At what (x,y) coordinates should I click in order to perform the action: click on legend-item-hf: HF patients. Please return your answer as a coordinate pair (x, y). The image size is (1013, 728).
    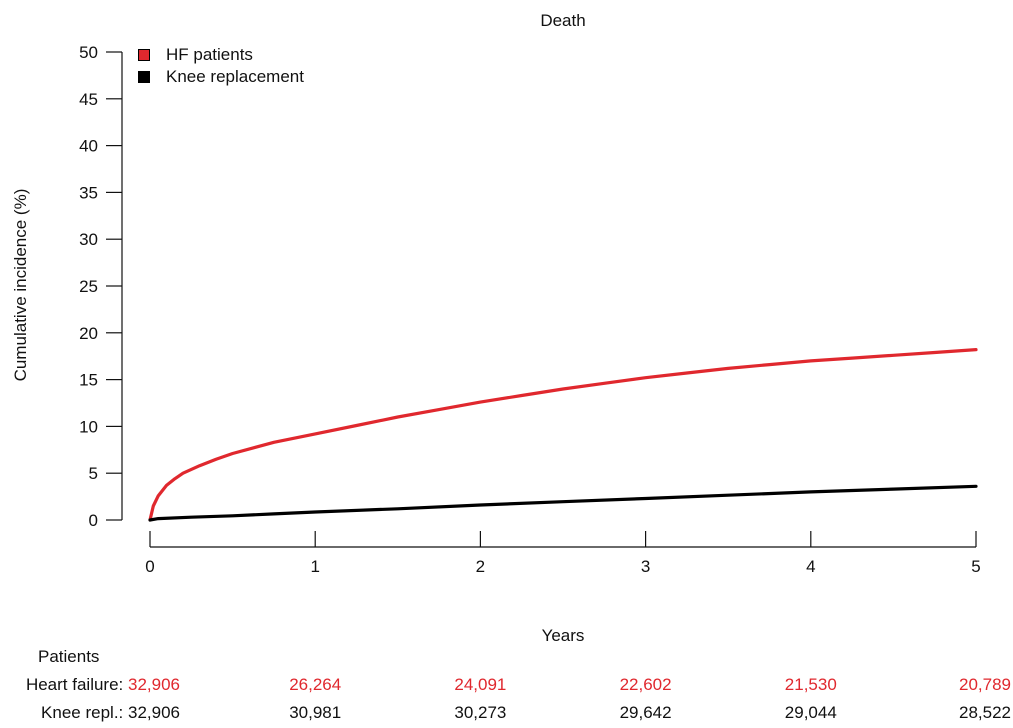
    Looking at the image, I should click on (221, 55).